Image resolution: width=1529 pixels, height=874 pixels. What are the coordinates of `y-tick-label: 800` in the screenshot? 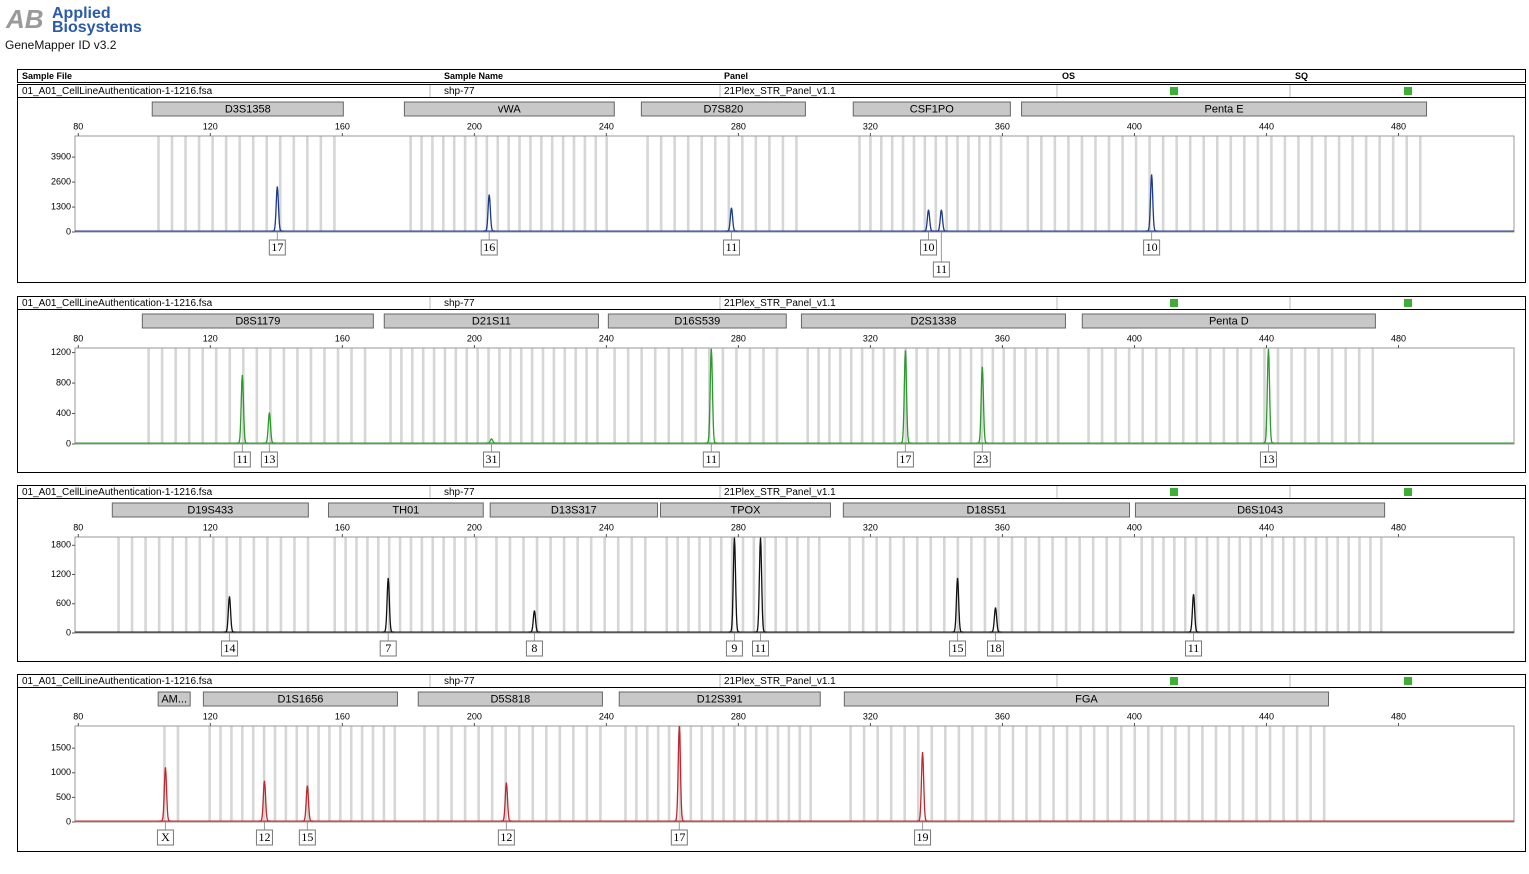 It's located at (63, 382).